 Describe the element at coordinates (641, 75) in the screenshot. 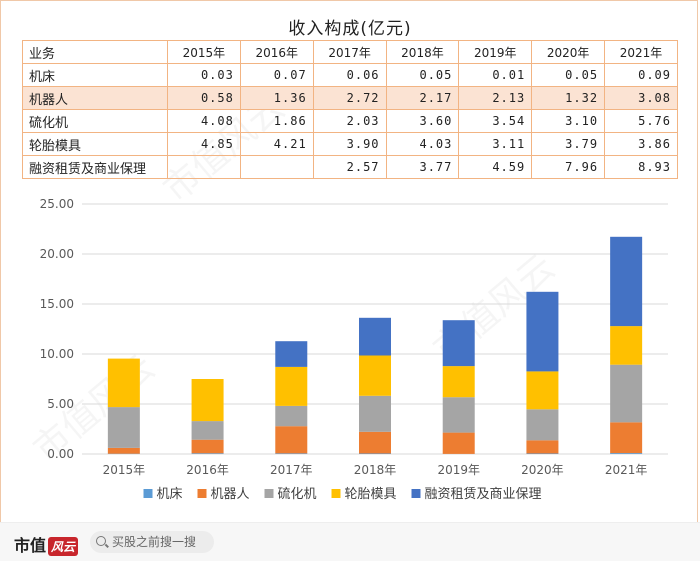

I see `table-cell: 0.09` at that location.